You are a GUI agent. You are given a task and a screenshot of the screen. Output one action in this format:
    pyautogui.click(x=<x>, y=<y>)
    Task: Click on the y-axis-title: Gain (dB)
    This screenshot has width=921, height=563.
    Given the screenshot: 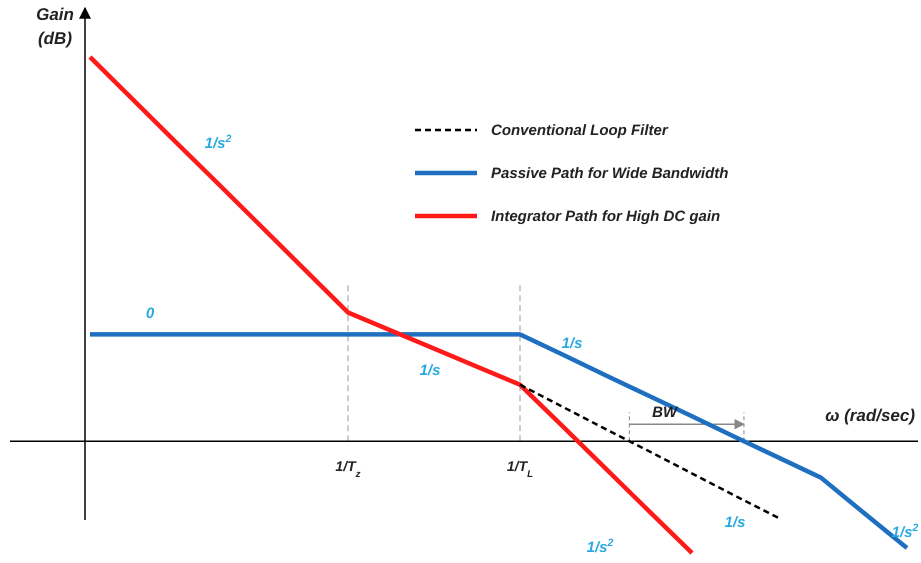 What is the action you would take?
    pyautogui.click(x=55, y=26)
    